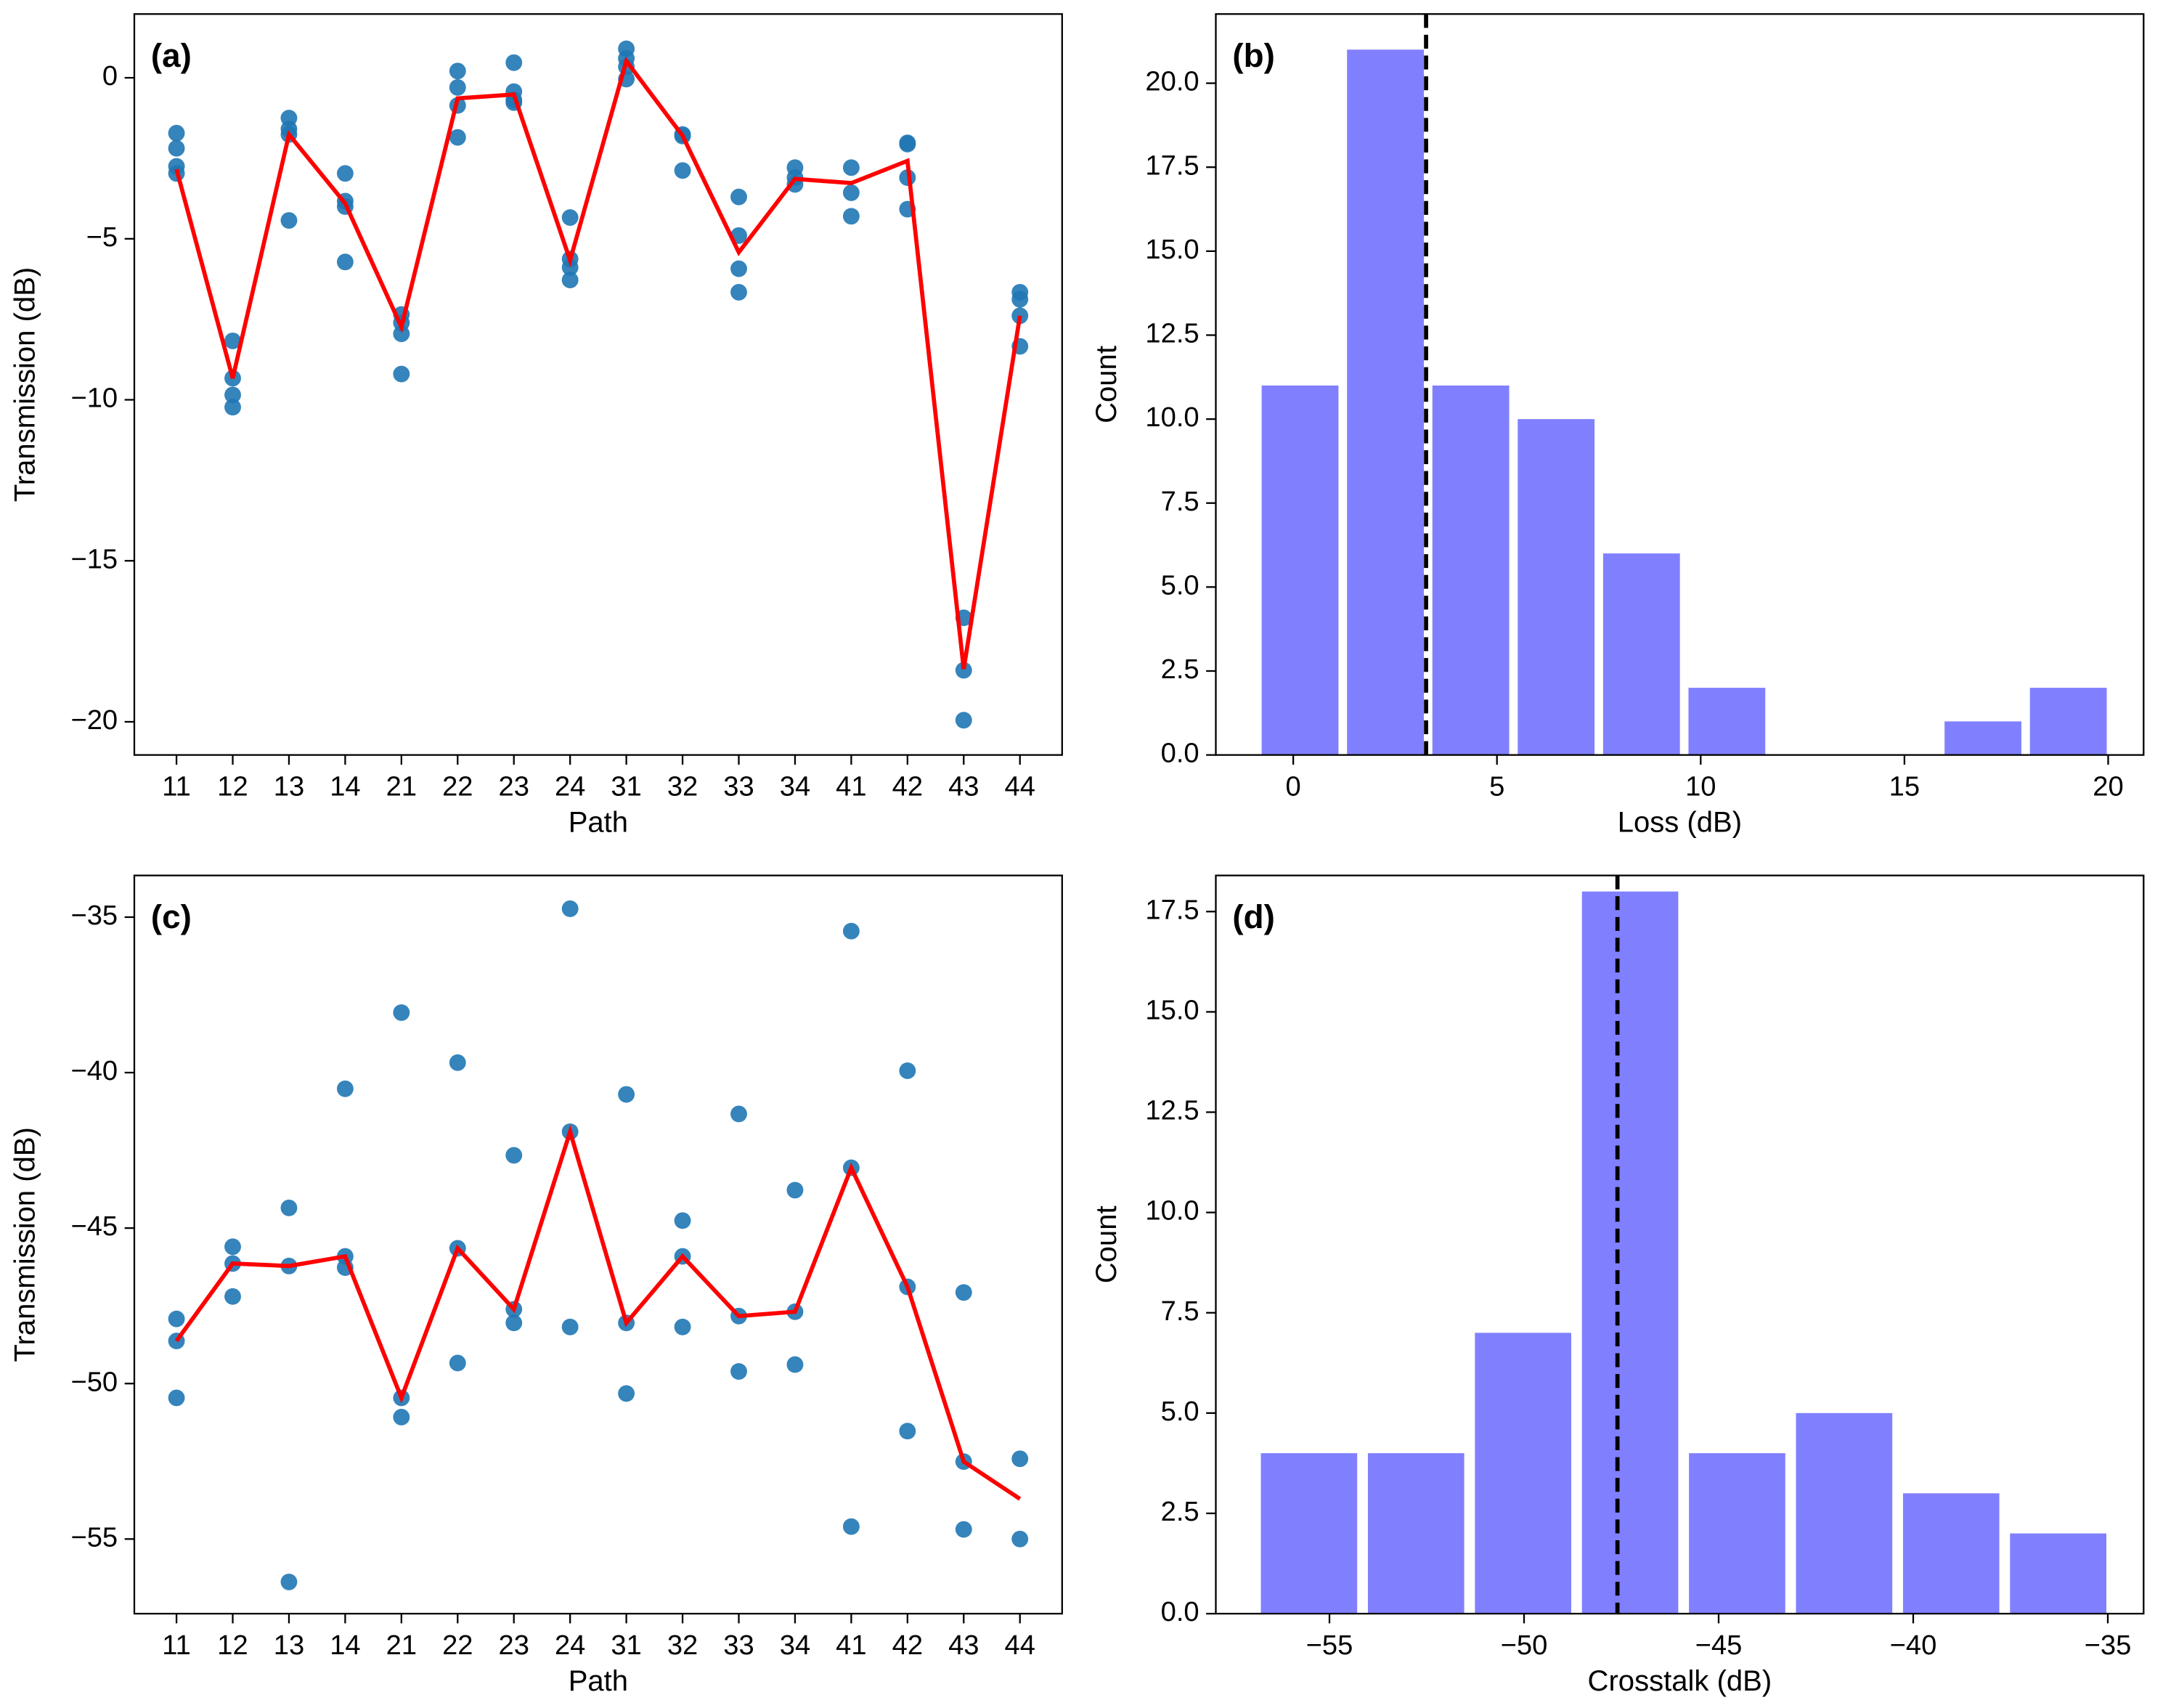  What do you see at coordinates (1914, 1645) in the screenshot?
I see `x-tick-label: −40` at bounding box center [1914, 1645].